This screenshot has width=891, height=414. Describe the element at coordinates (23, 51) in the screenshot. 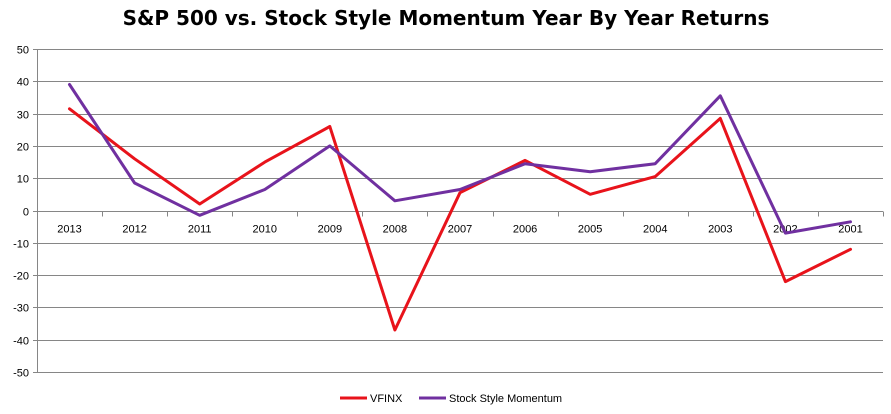

I see `y-tick-label: 50` at that location.